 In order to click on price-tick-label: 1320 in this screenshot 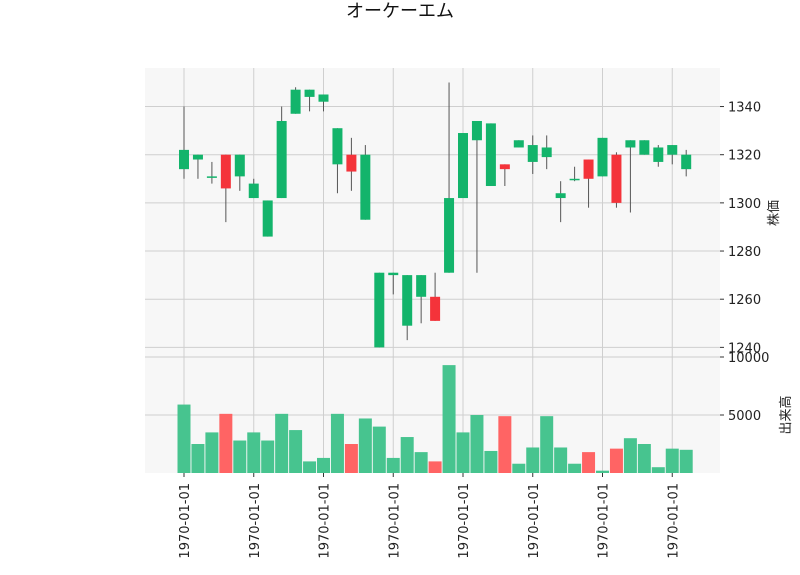, I will do `click(744, 156)`.